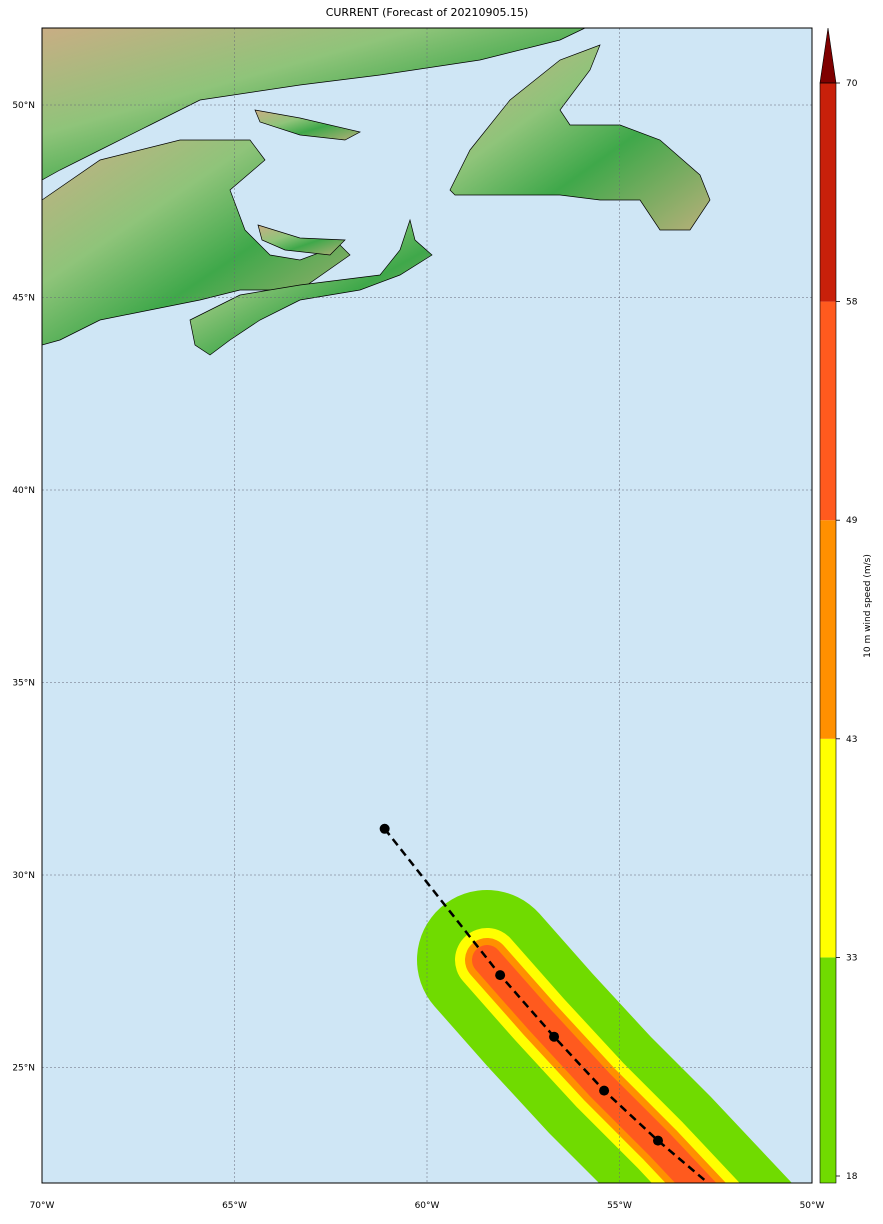 Image resolution: width=883 pixels, height=1224 pixels. What do you see at coordinates (23, 684) in the screenshot?
I see `y-tick-label: 35°N` at bounding box center [23, 684].